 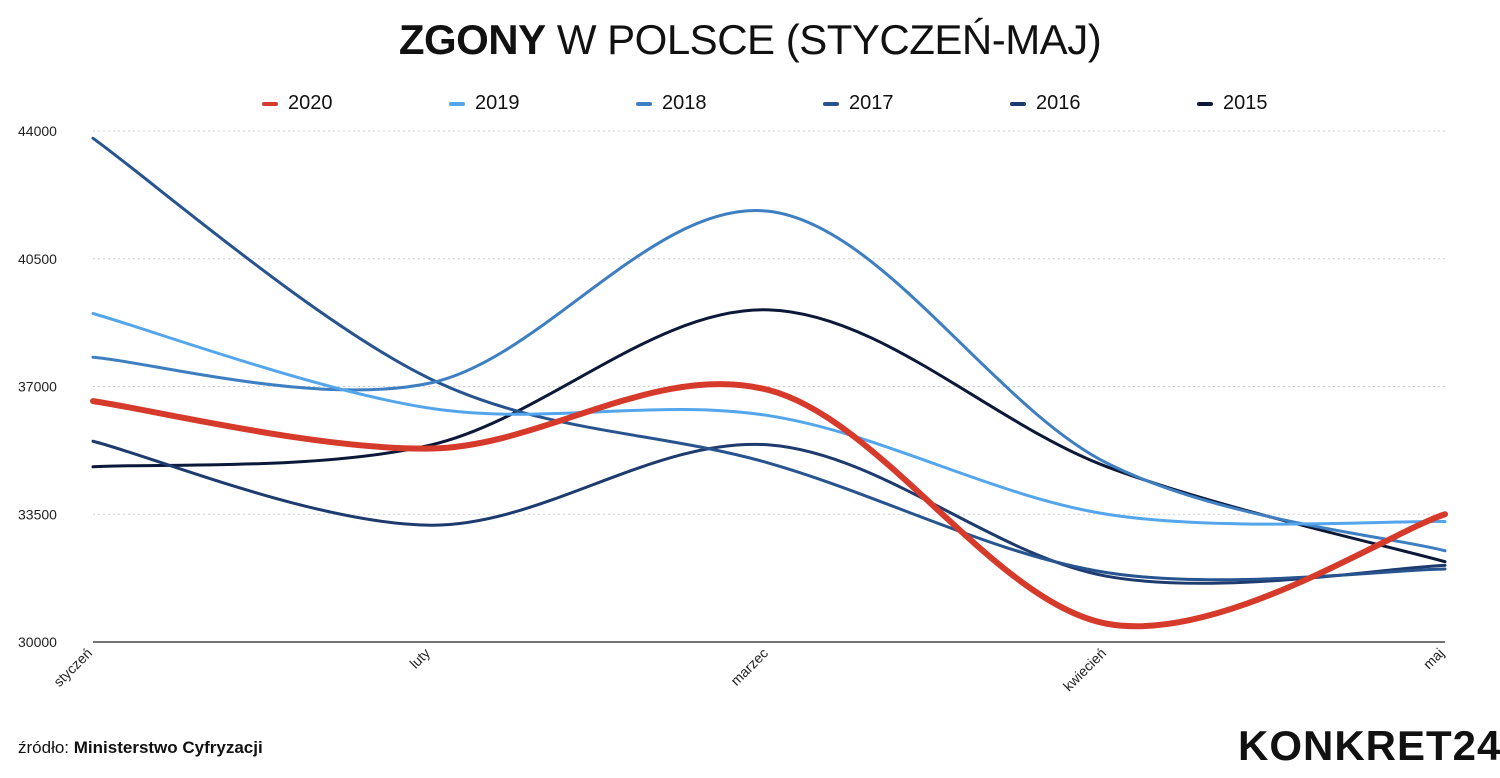 What do you see at coordinates (684, 103) in the screenshot?
I see `legend-label: 2018` at bounding box center [684, 103].